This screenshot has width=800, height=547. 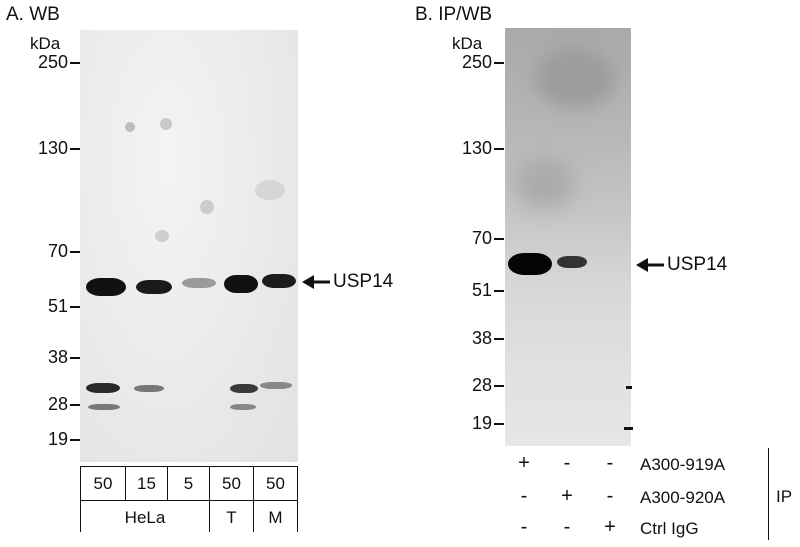 What do you see at coordinates (530, 264) in the screenshot?
I see `band-usp14-ip-lane1` at bounding box center [530, 264].